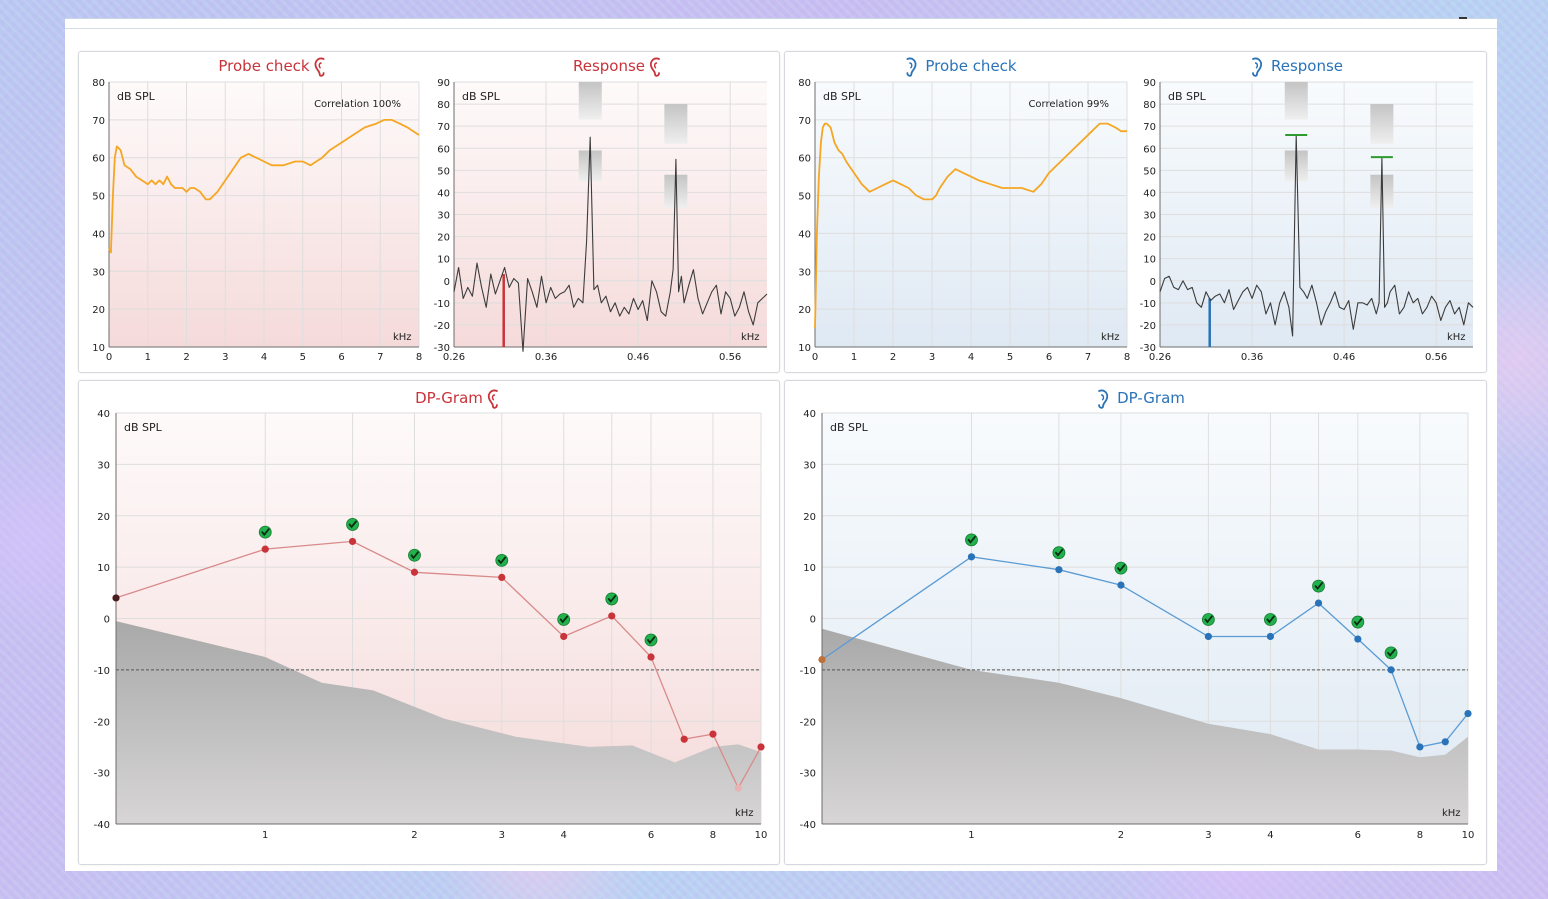 Image resolution: width=1548 pixels, height=899 pixels. I want to click on right-ear-icon, so click(654, 67).